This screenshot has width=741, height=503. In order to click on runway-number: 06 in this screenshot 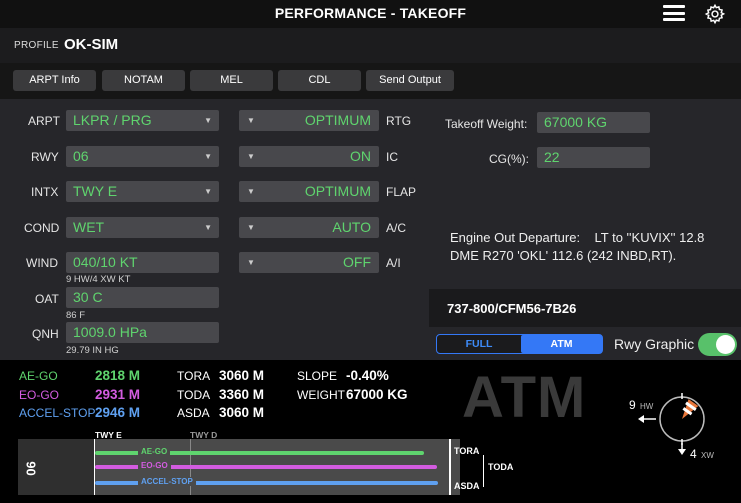, I will do `click(31, 468)`.